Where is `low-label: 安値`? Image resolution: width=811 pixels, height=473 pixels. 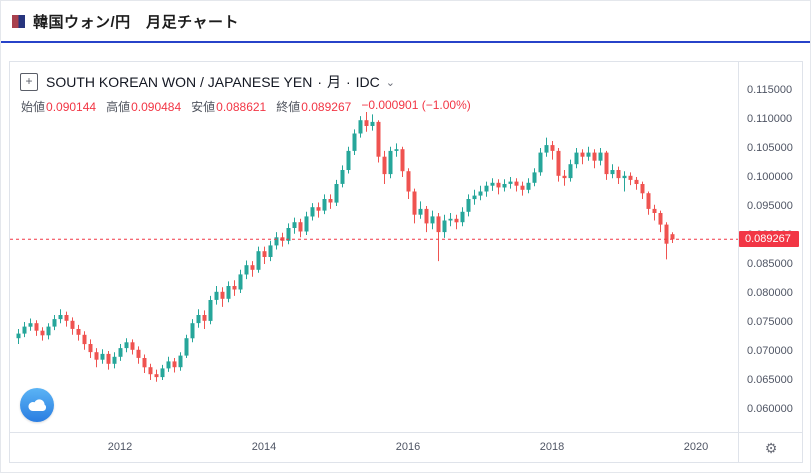 low-label: 安値 is located at coordinates (203, 107).